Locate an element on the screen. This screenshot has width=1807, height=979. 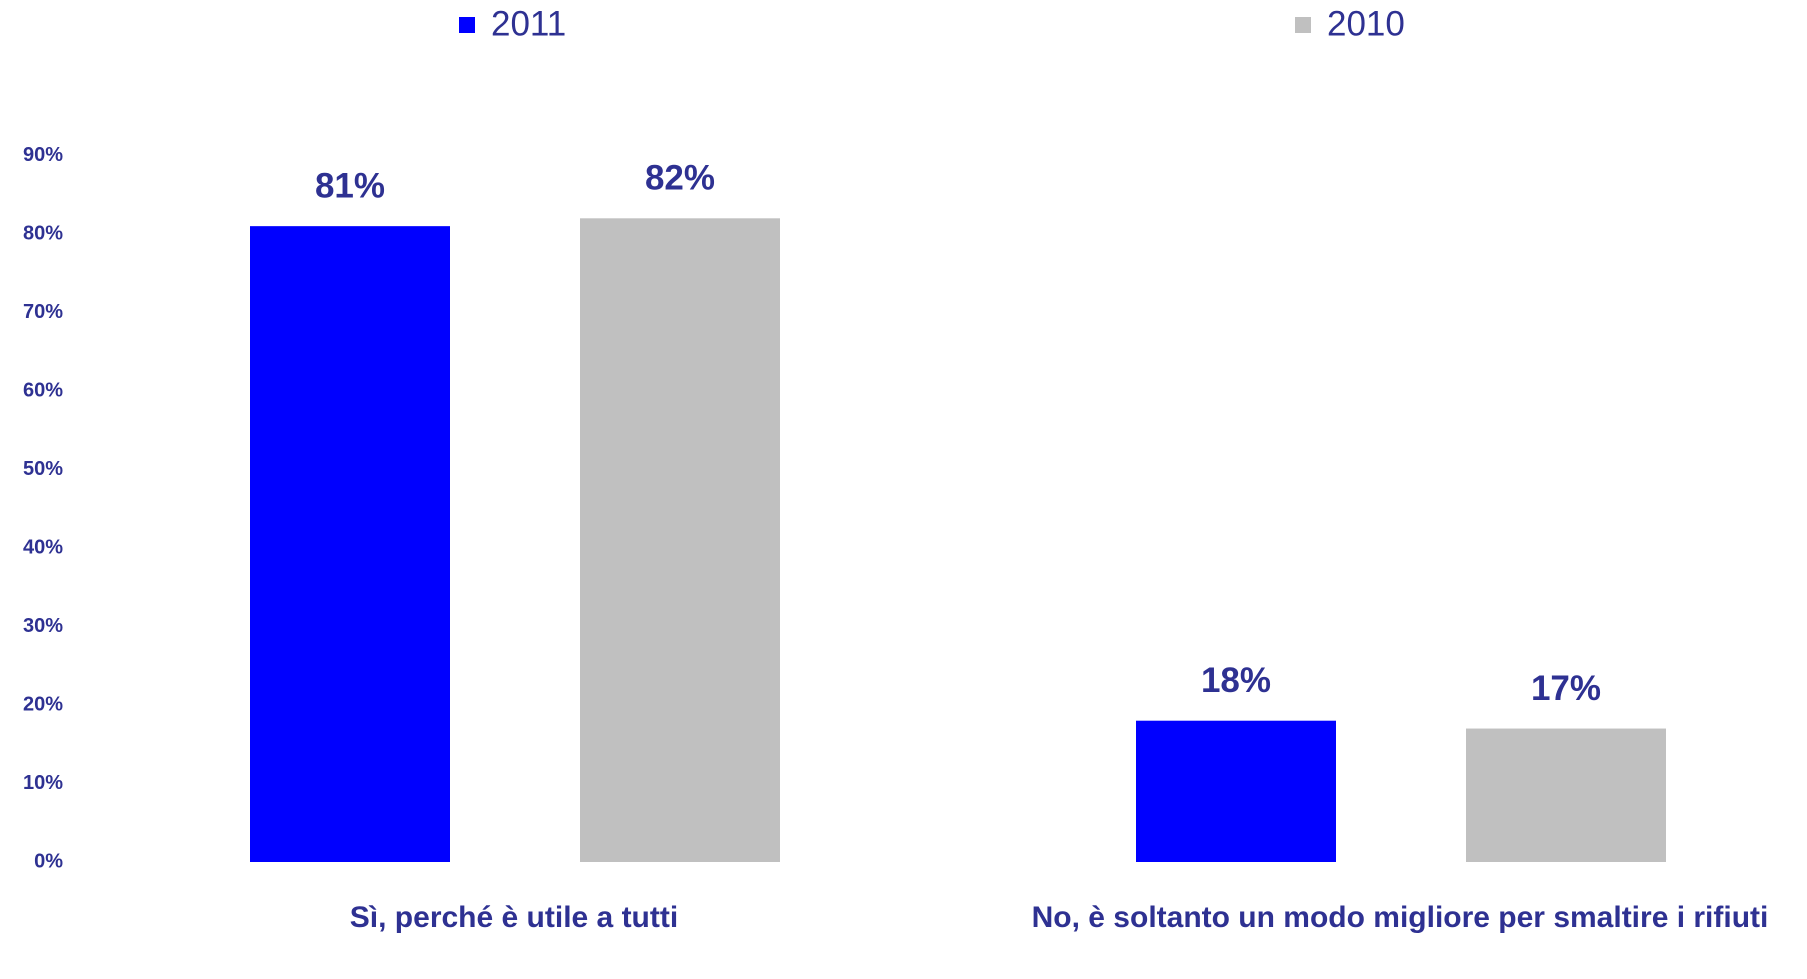
x-tick-label: Sì, perché è utile a tutti is located at coordinates (514, 917).